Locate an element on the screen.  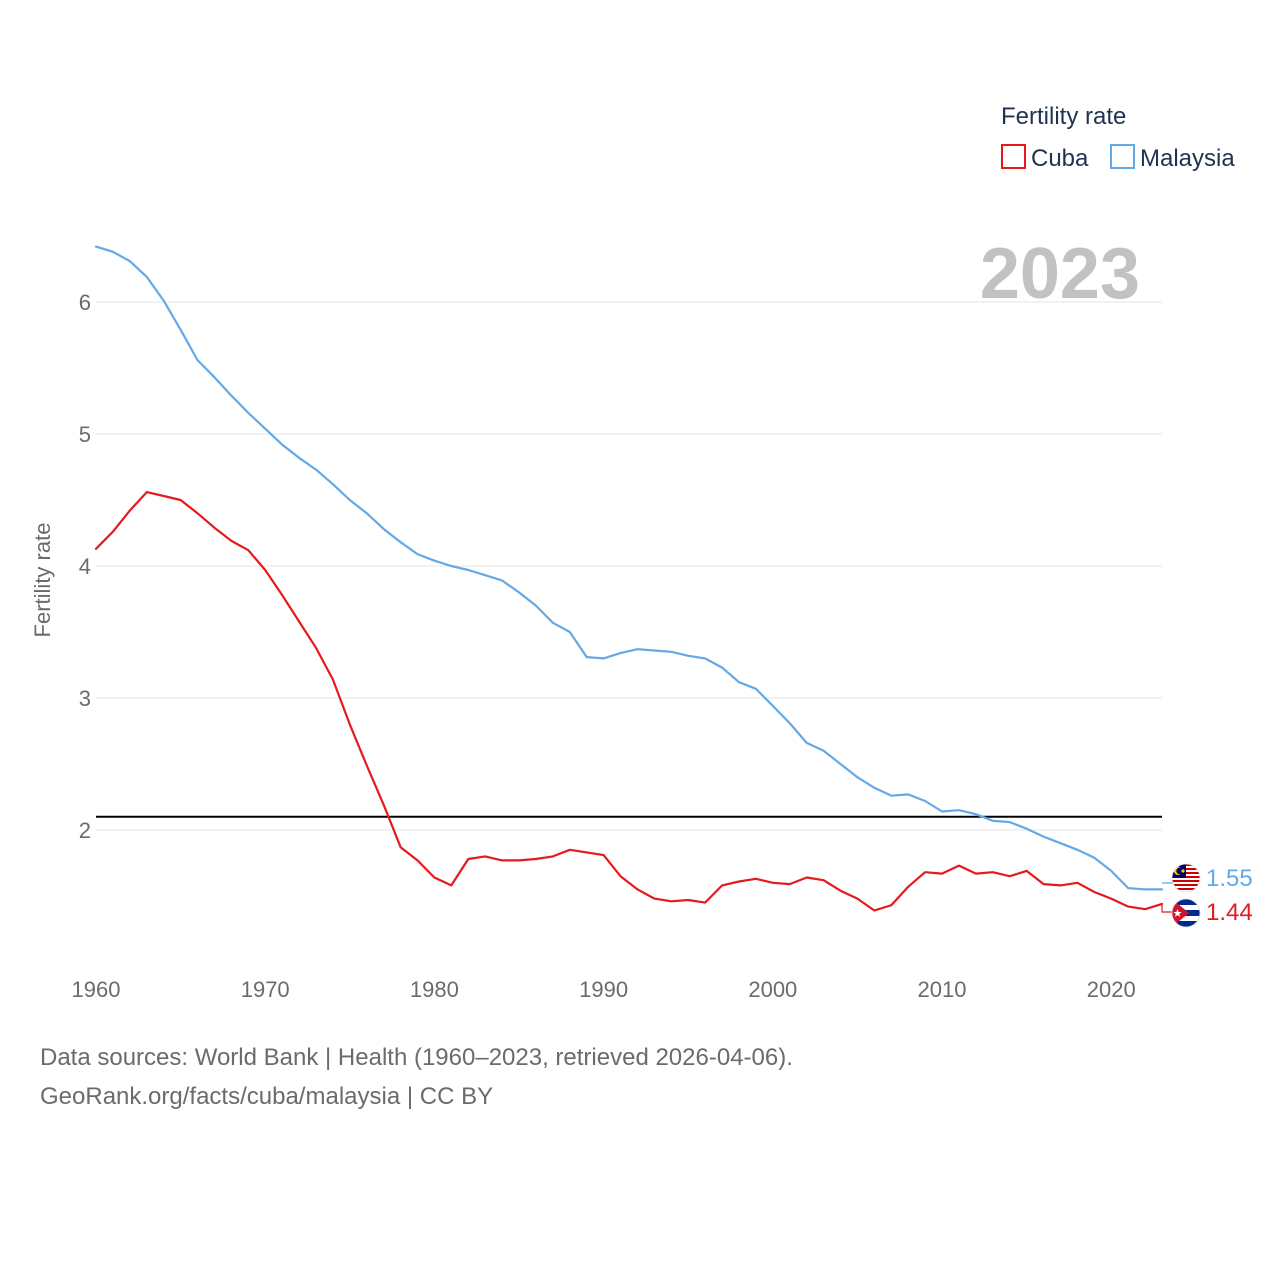
end-marker-malaysia: 1.55 is located at coordinates (1207, 878).